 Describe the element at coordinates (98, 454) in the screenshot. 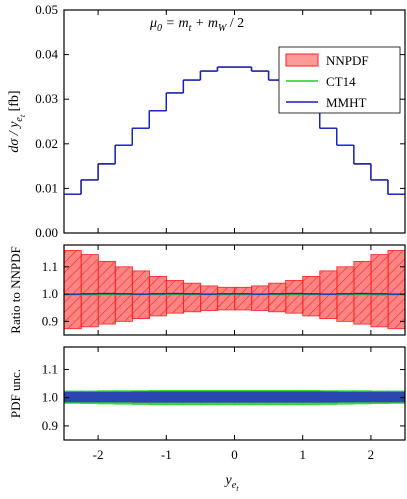

I see `x-tick-label: -2` at that location.